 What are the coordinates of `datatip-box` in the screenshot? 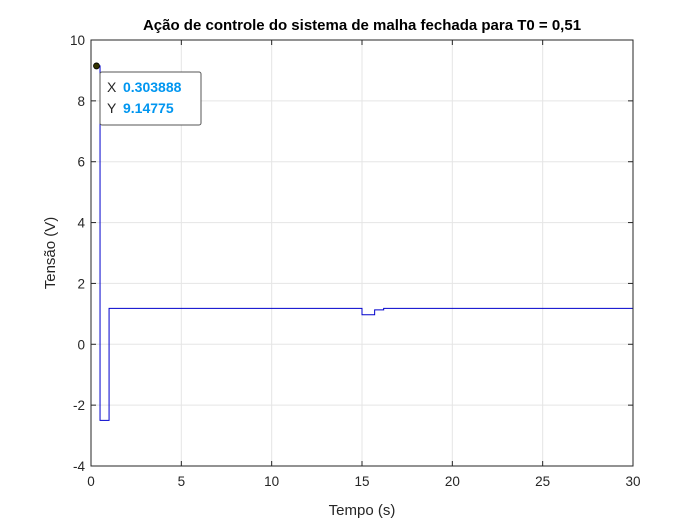 It's located at (150, 98).